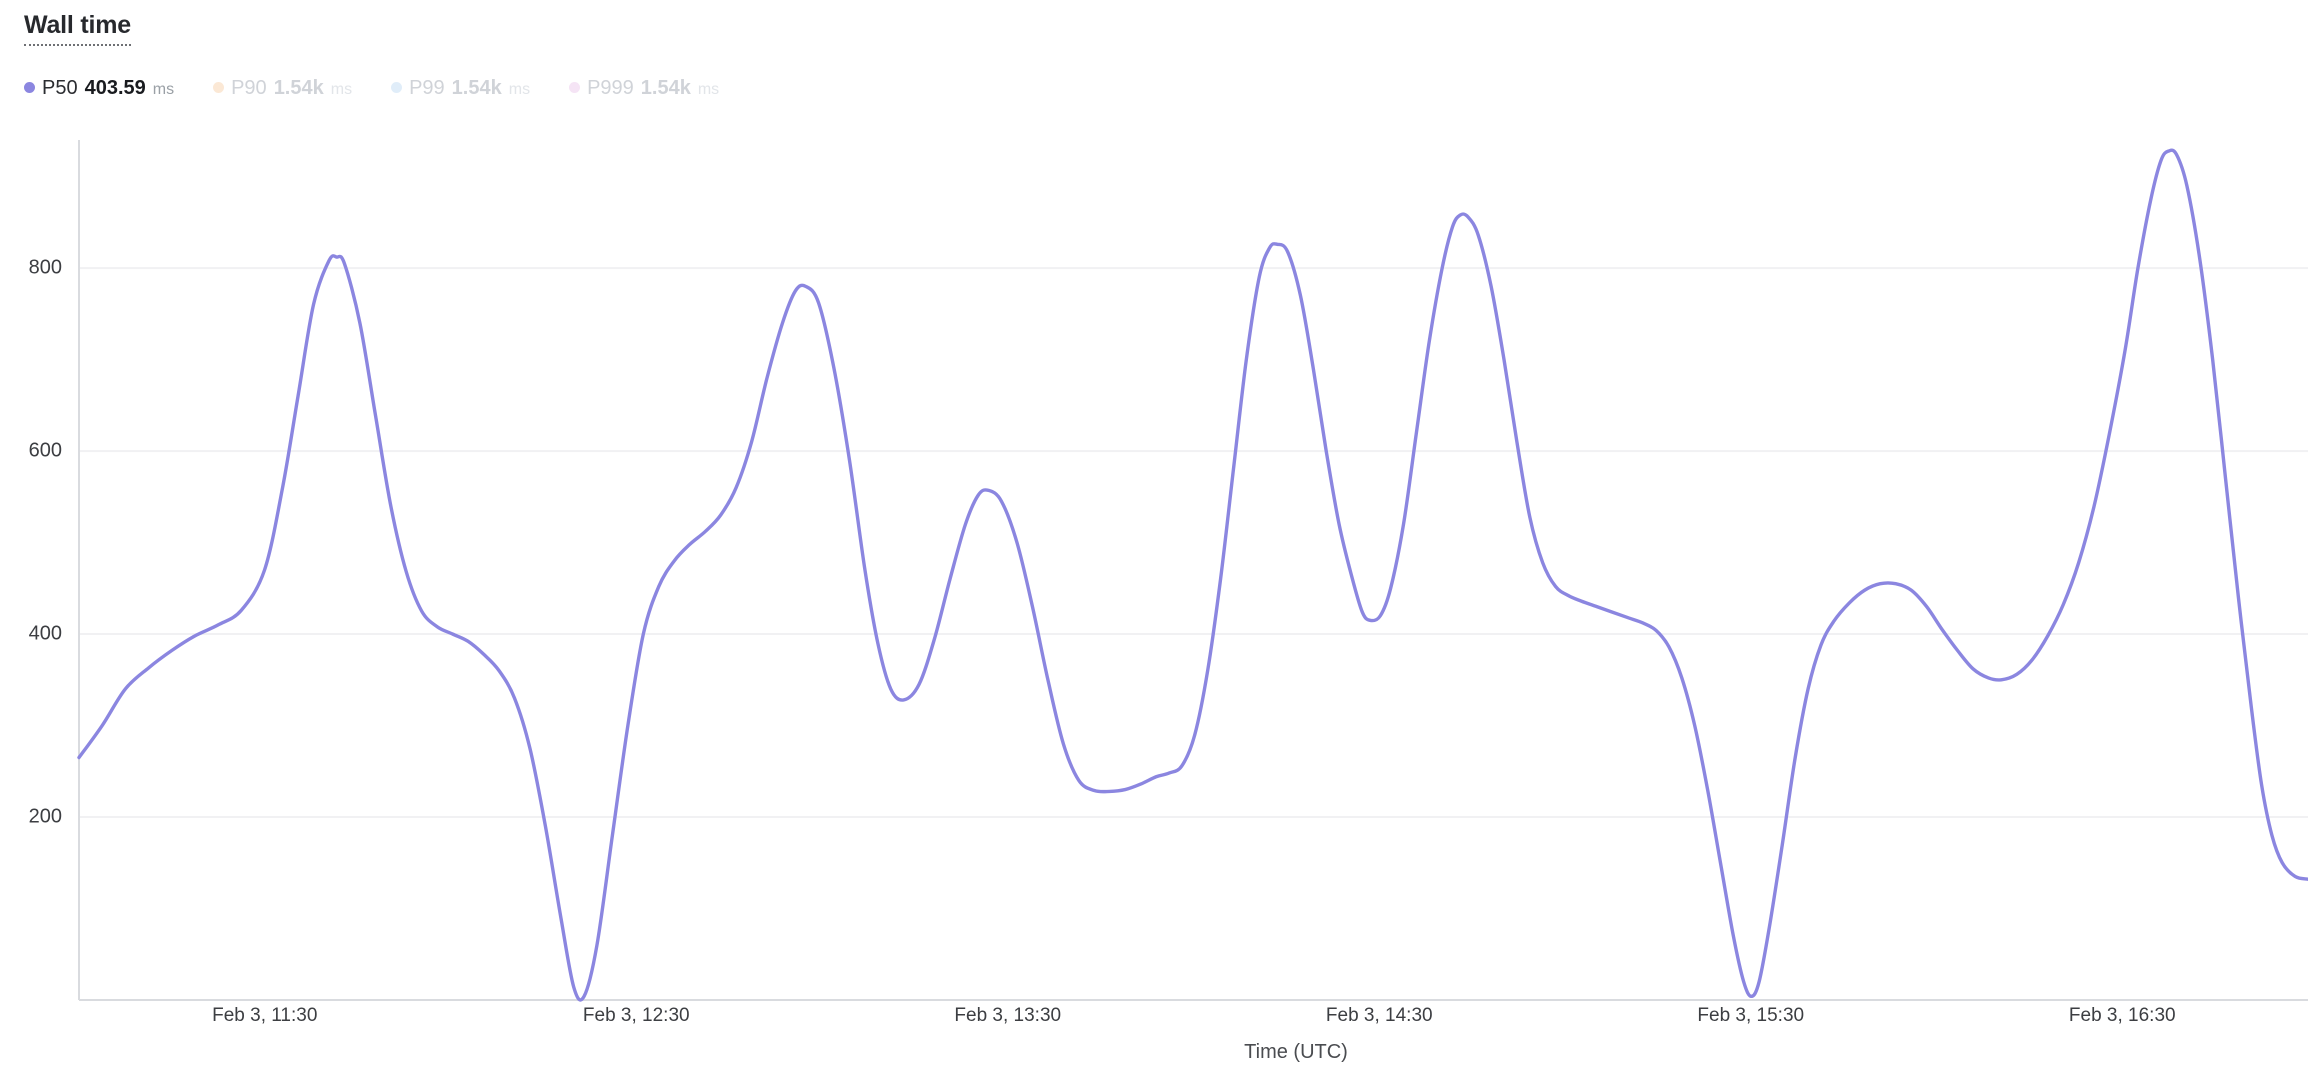  What do you see at coordinates (249, 87) in the screenshot?
I see `legend-label-p90: P90` at bounding box center [249, 87].